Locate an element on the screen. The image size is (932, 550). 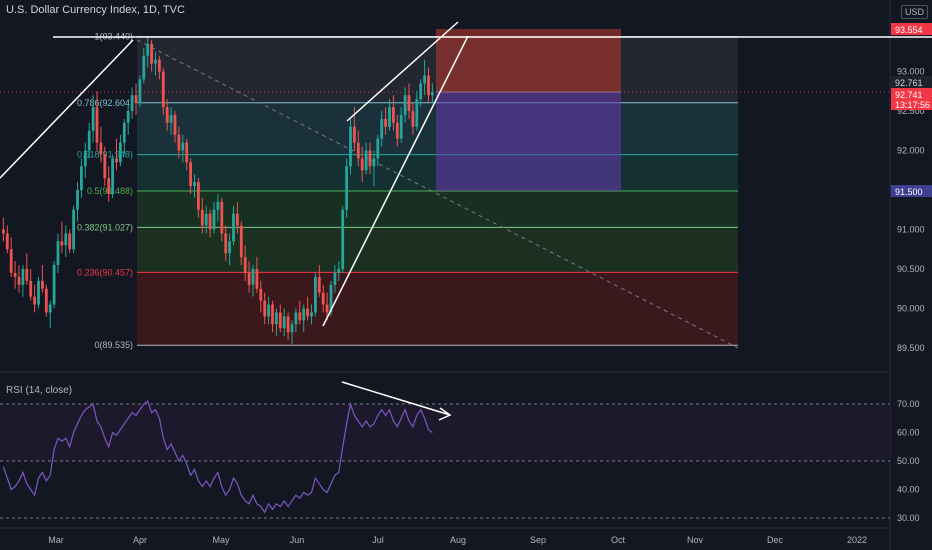
rsi-tick: 40.00 is located at coordinates (908, 490).